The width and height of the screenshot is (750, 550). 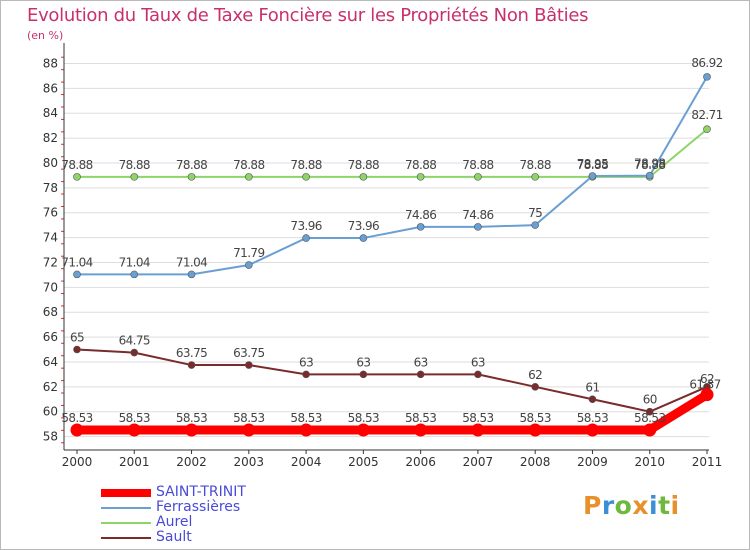 What do you see at coordinates (50, 238) in the screenshot?
I see `y-tick-label: 74` at bounding box center [50, 238].